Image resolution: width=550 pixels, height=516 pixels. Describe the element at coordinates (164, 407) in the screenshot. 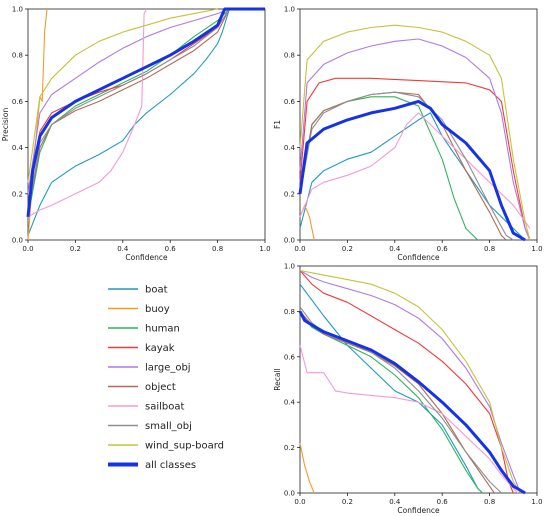

I see `legend-label-sailboat: sailboat` at that location.